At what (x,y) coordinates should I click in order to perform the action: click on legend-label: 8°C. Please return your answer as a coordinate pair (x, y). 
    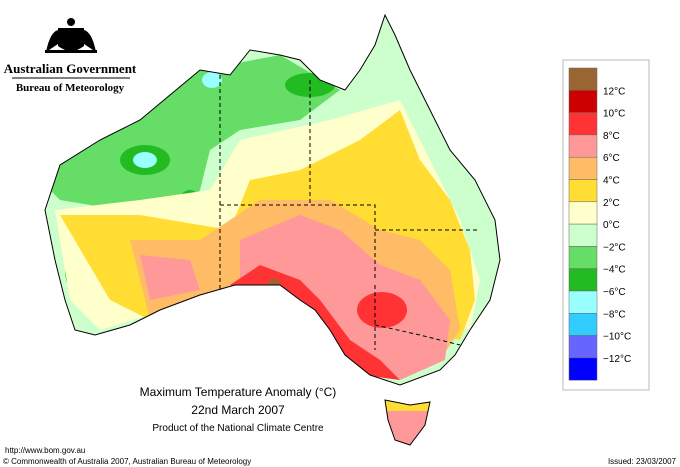
    Looking at the image, I should click on (611, 136).